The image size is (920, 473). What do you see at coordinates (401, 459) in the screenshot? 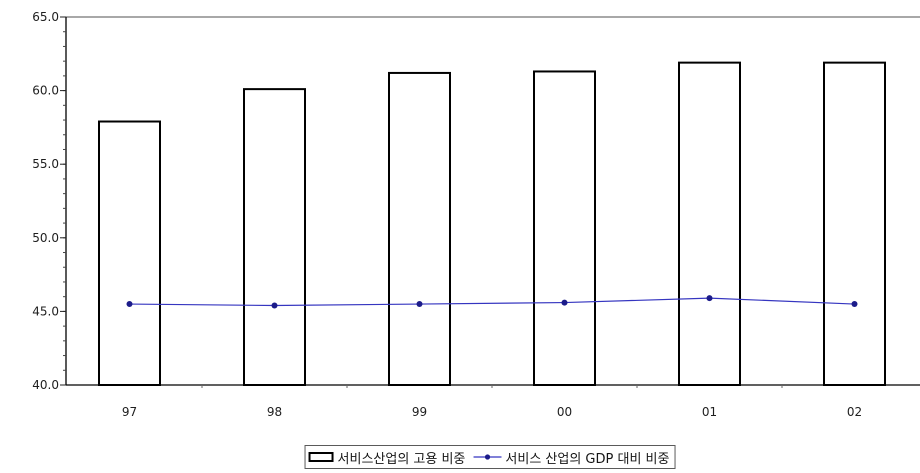
I see `legend-label-employment-share: 서비스산업의 고용 비중` at bounding box center [401, 459].